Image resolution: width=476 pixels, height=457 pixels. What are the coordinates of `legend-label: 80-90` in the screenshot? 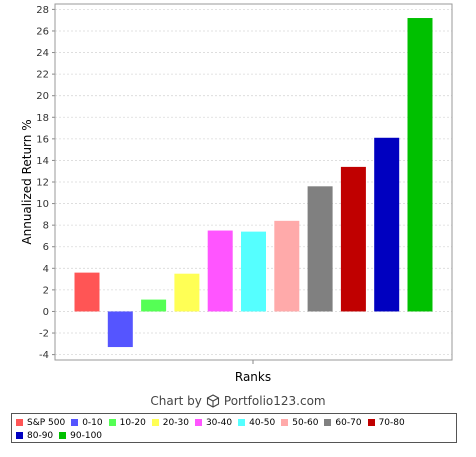 It's located at (40, 435).